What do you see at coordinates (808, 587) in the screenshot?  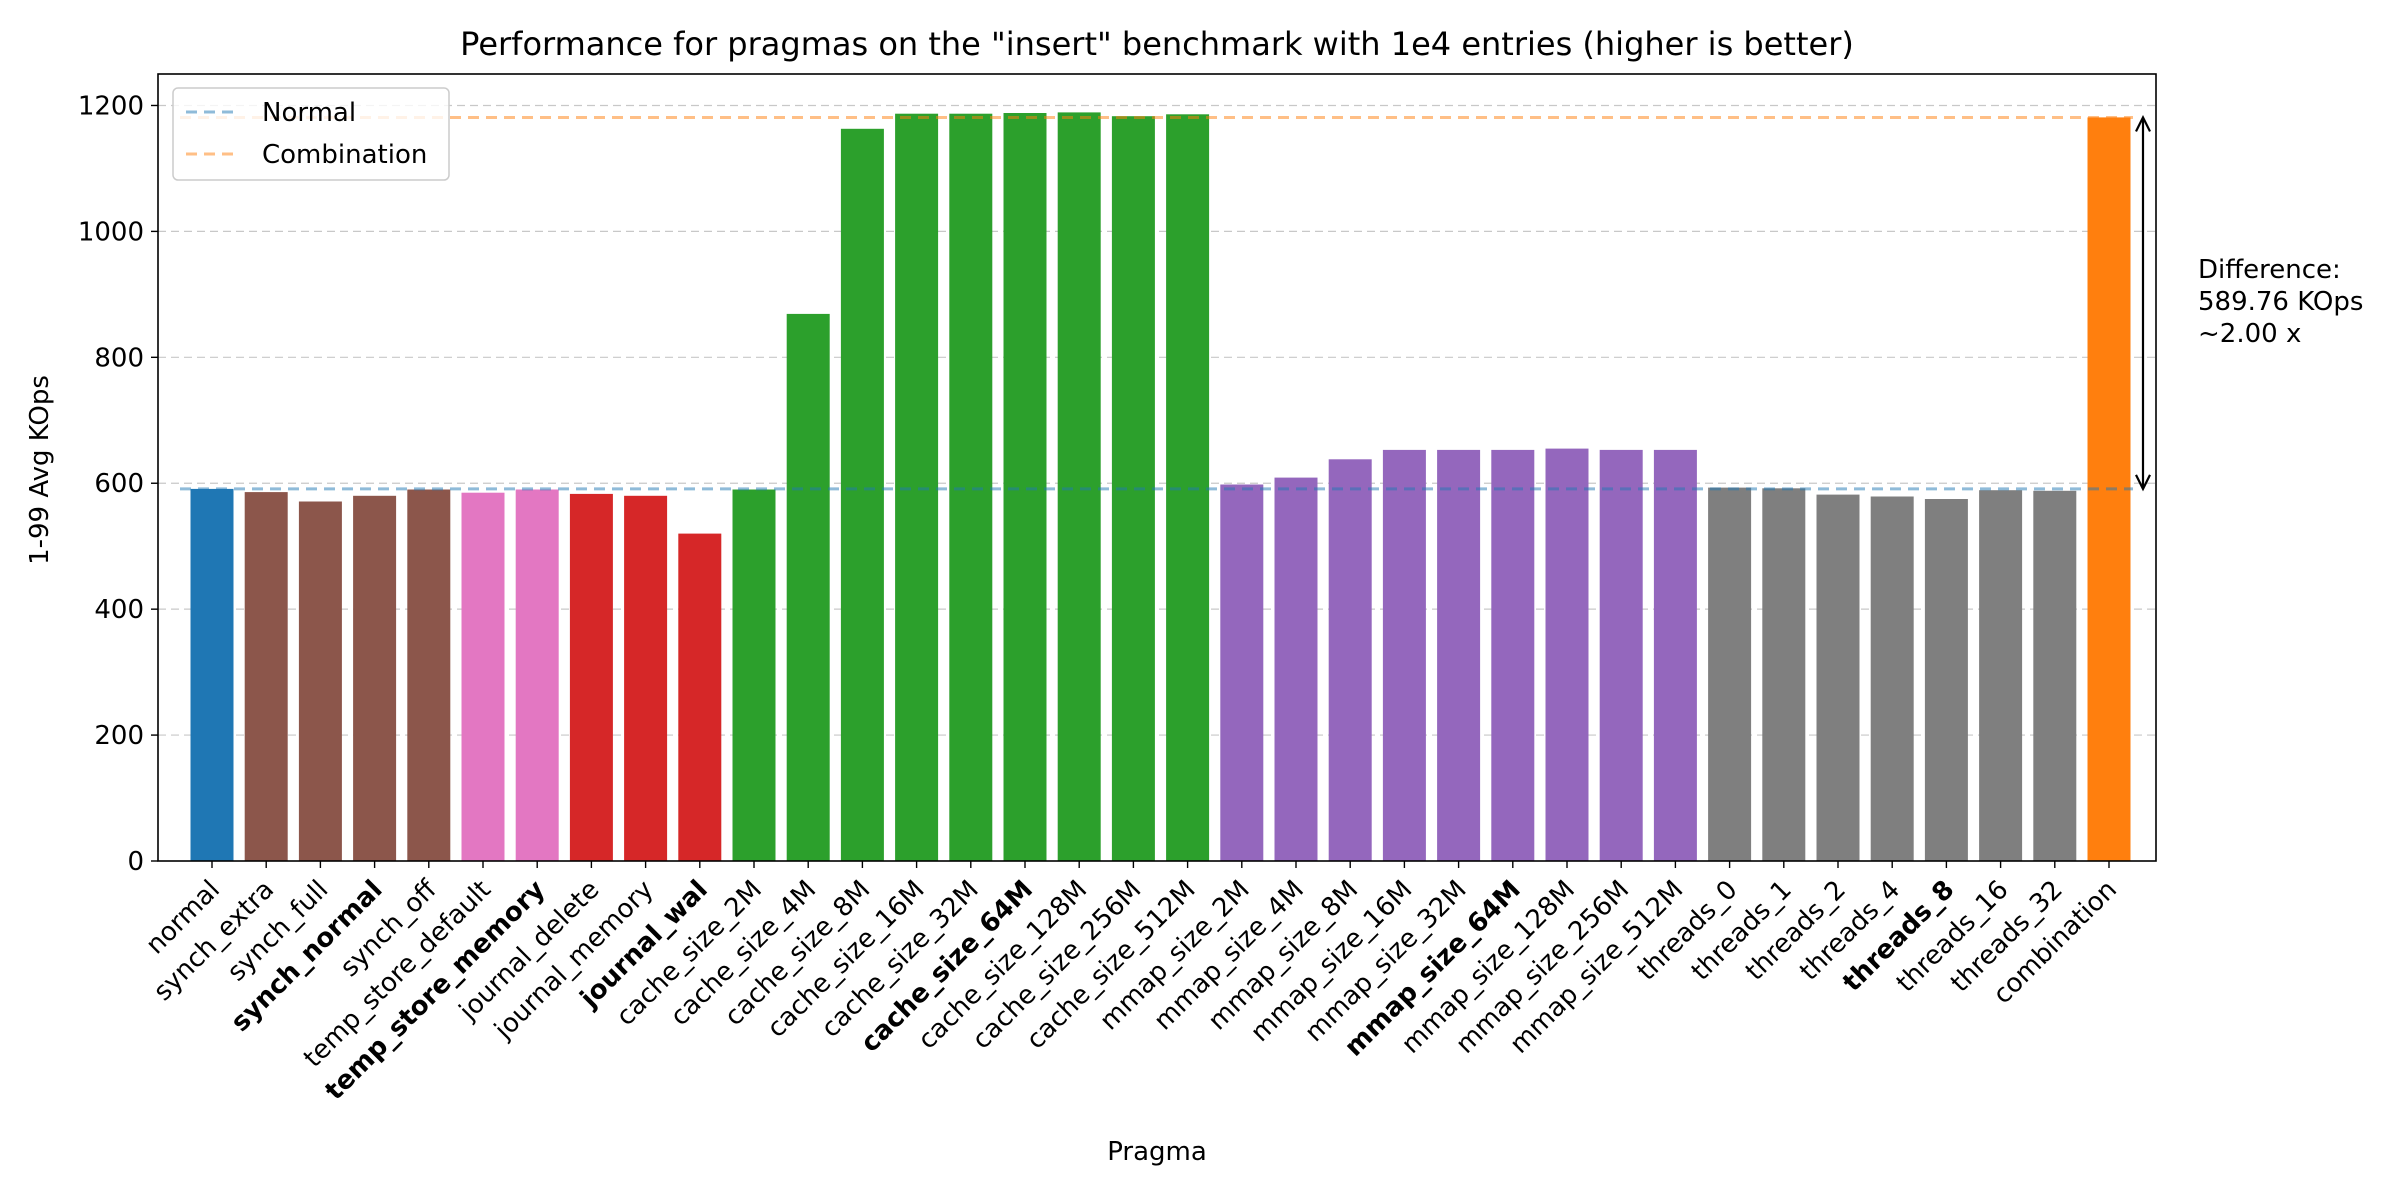 I see `bar-cache_size_4M` at bounding box center [808, 587].